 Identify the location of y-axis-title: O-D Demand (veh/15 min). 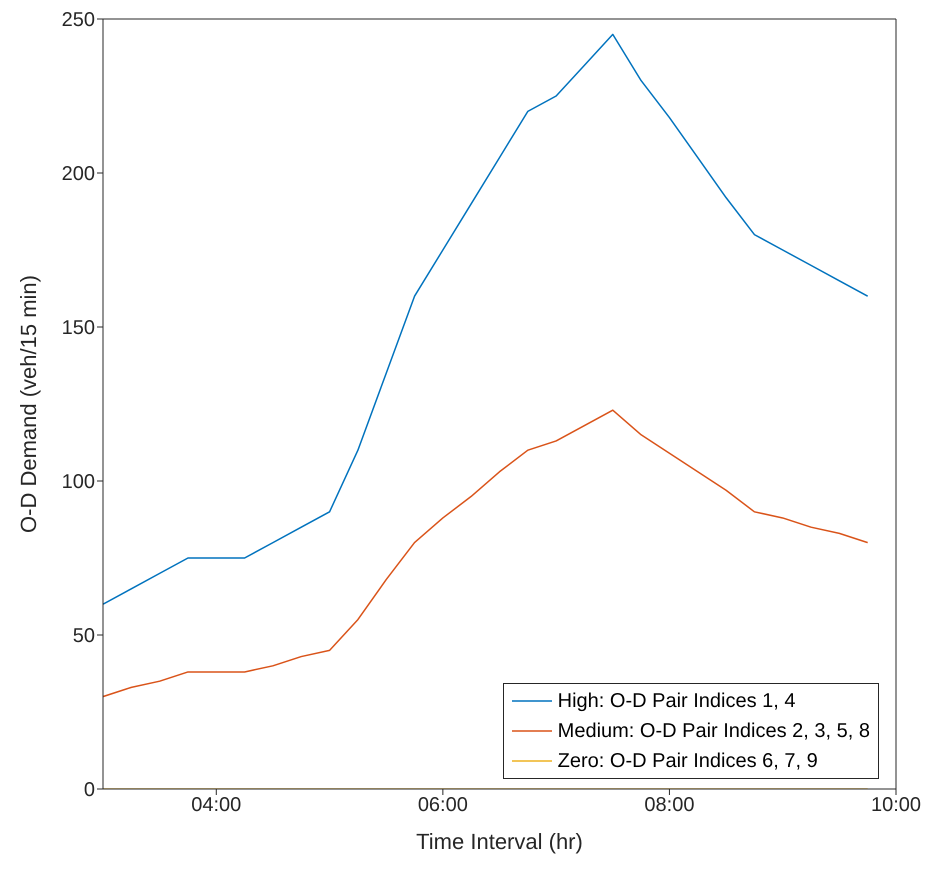
(28, 404).